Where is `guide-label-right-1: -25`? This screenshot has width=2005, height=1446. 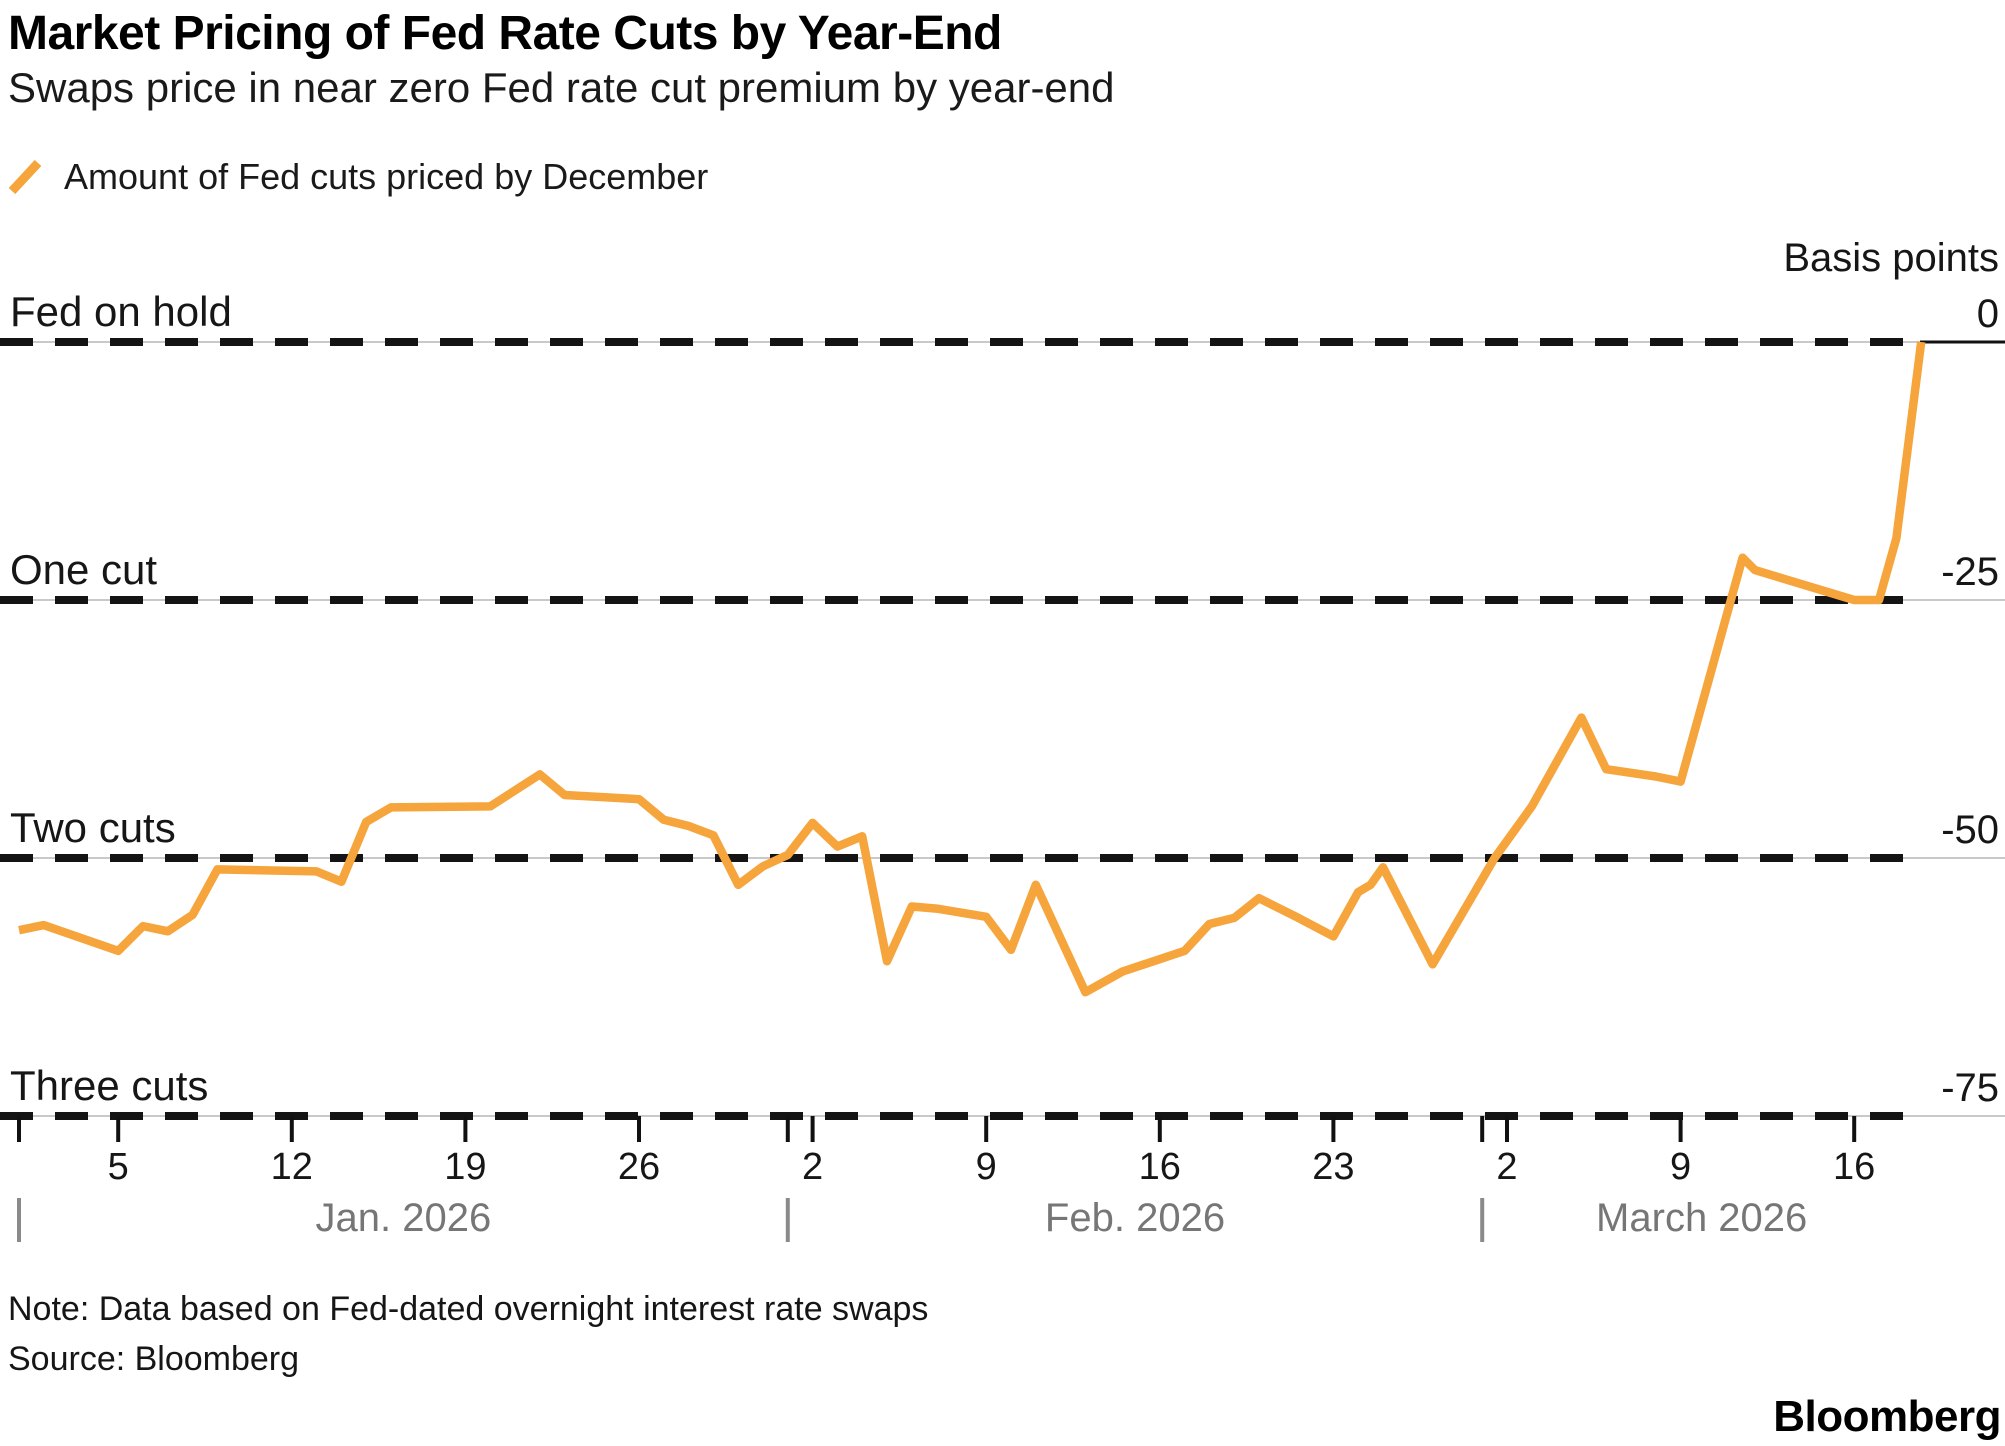 guide-label-right-1: -25 is located at coordinates (1970, 572).